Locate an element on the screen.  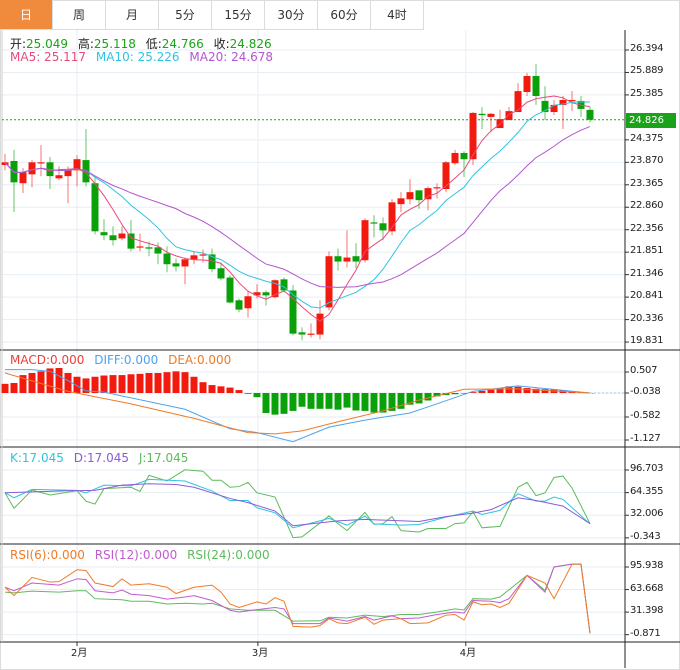
ma-legend: MA5: 25.117 MA10: 25.226 MA20: 24.678 is located at coordinates (144, 57).